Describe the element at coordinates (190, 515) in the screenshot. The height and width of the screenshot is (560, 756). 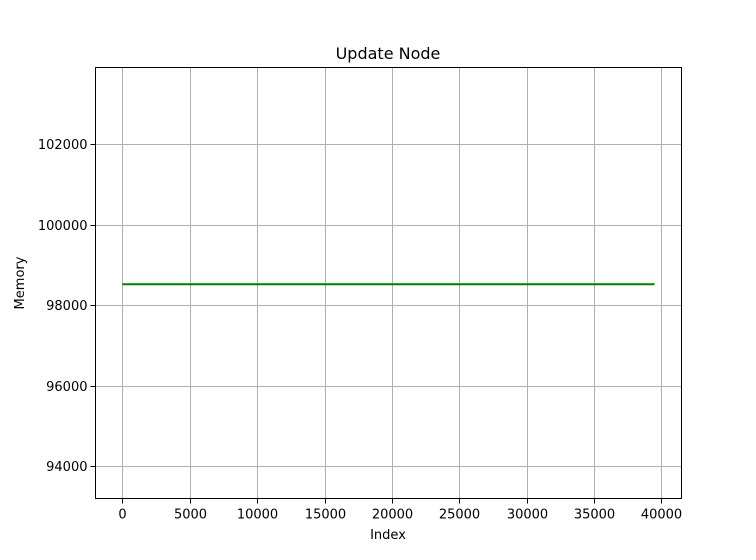
I see `x-tick-label: 5000` at that location.